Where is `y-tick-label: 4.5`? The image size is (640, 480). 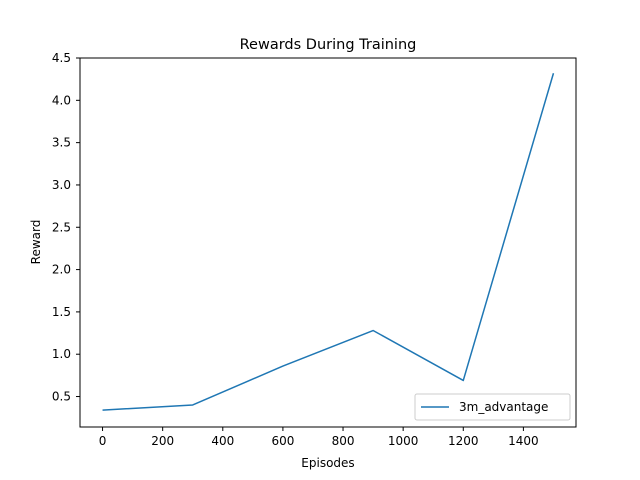
y-tick-label: 4.5 is located at coordinates (61, 58).